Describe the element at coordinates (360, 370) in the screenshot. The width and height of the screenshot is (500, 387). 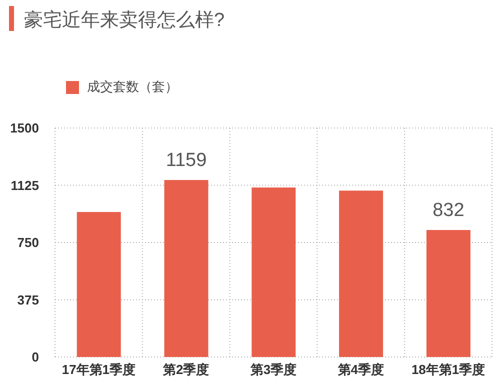
I see `x-tick-label: 第4季度` at that location.